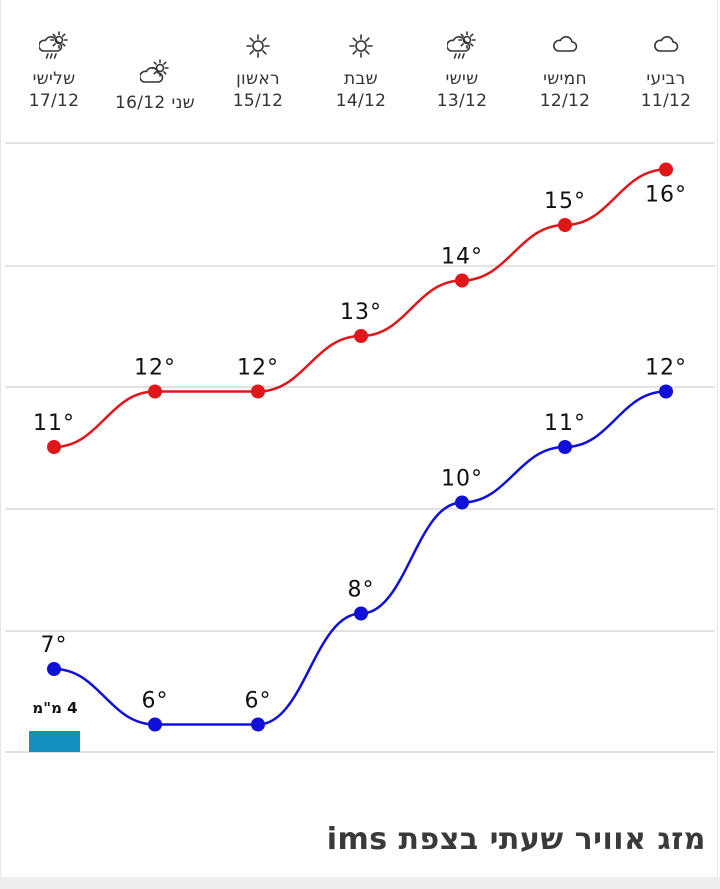 Image resolution: width=720 pixels, height=889 pixels. I want to click on day-name: שני, so click(183, 103).